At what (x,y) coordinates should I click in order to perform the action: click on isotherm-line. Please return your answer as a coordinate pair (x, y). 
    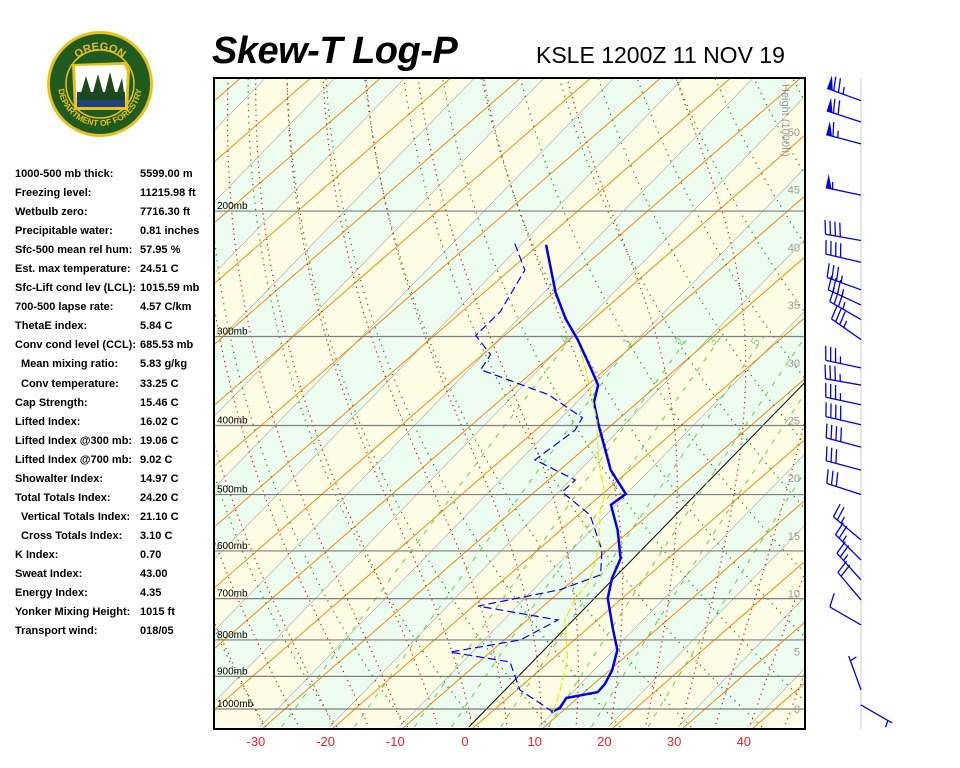
    Looking at the image, I should click on (671, 590).